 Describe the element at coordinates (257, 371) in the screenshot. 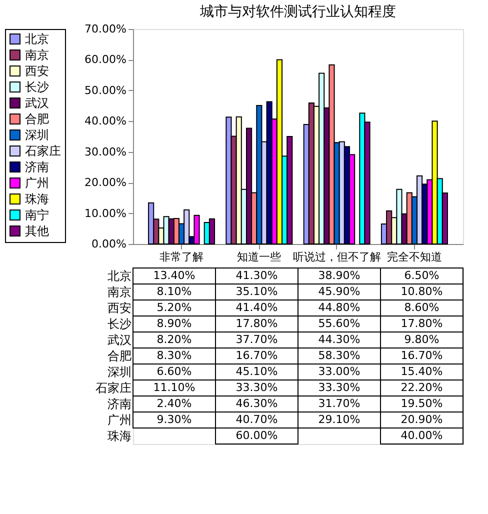

I see `data-label: 45.10%` at that location.